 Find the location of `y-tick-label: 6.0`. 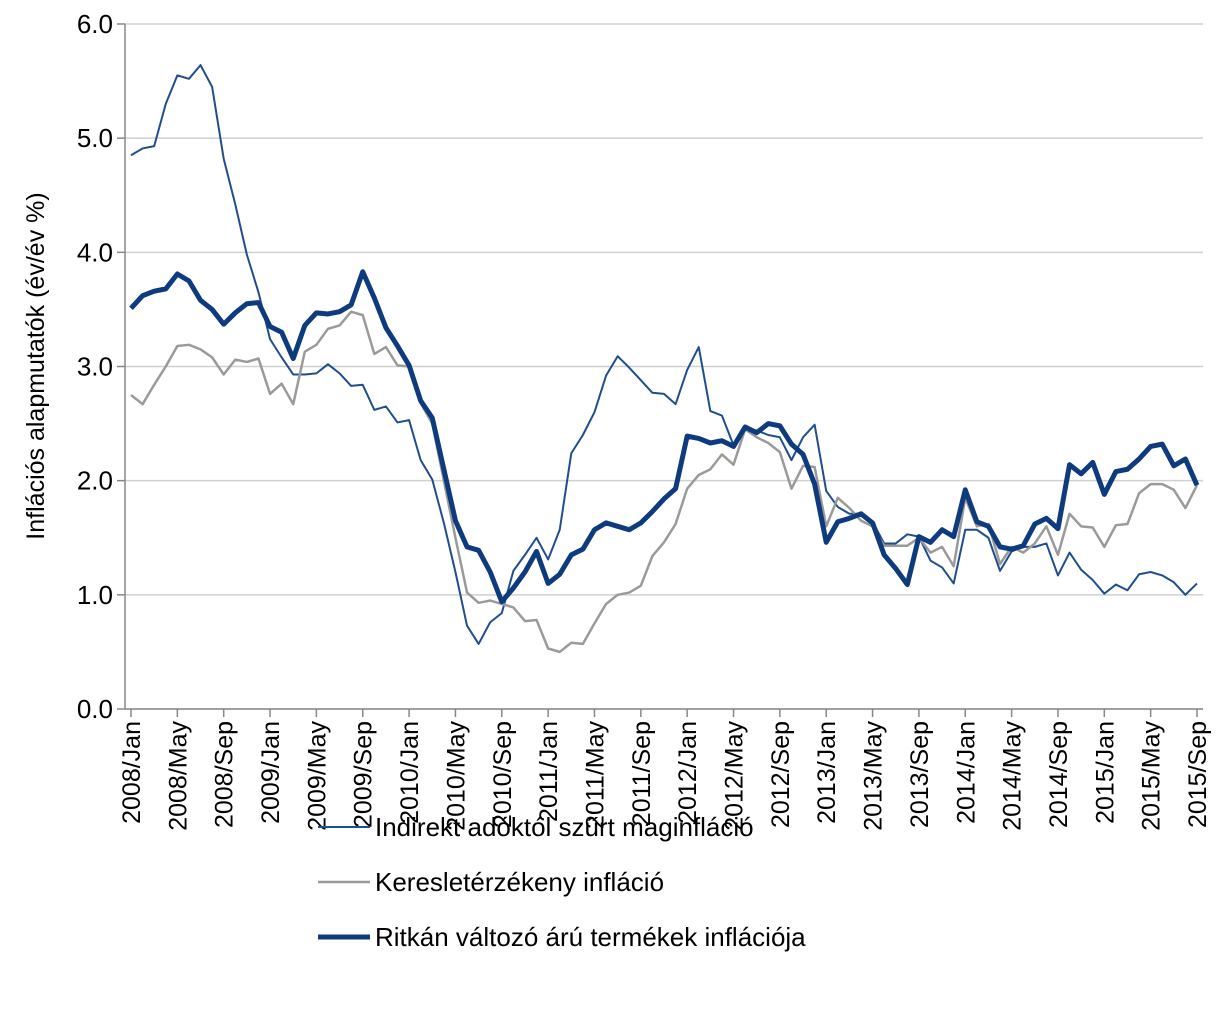

y-tick-label: 6.0 is located at coordinates (95, 24).